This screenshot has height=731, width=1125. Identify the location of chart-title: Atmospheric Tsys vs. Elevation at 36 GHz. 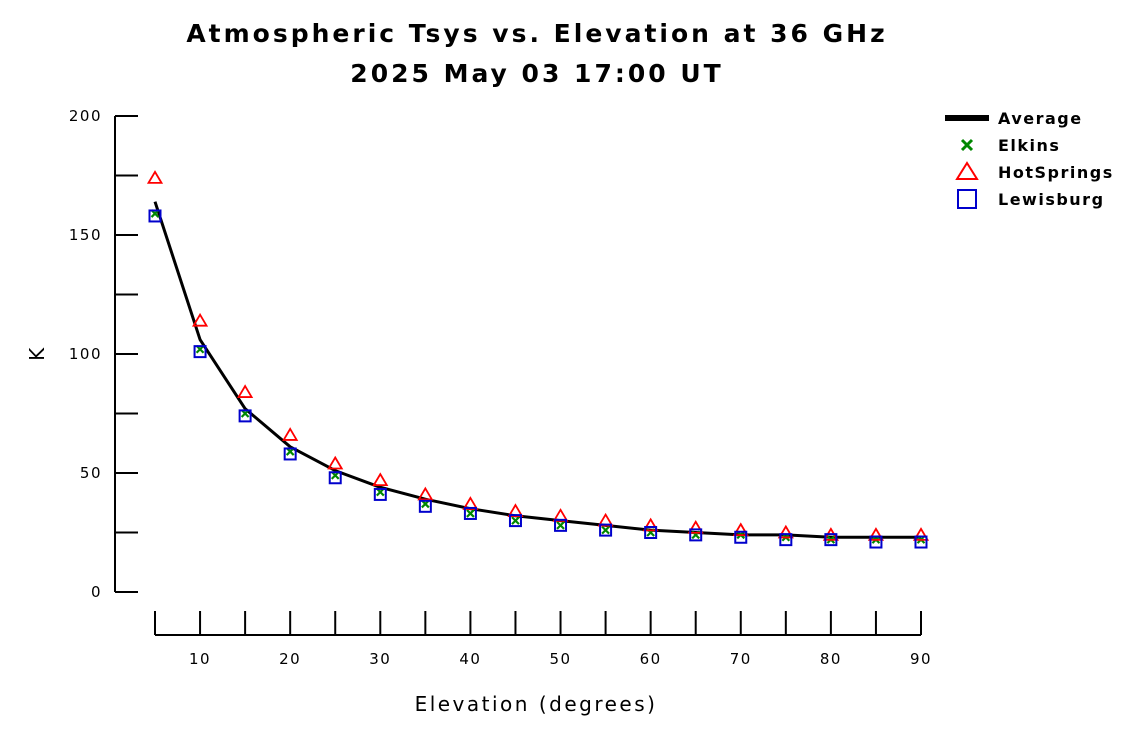
(536, 33).